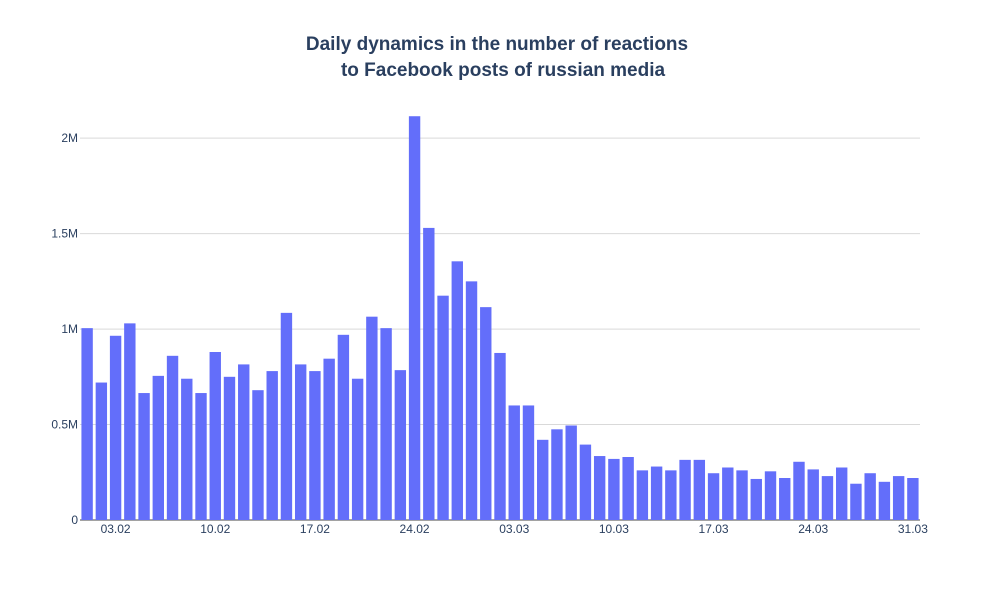 This screenshot has height=600, width=1000. What do you see at coordinates (415, 529) in the screenshot?
I see `x-tick-label: 24.02` at bounding box center [415, 529].